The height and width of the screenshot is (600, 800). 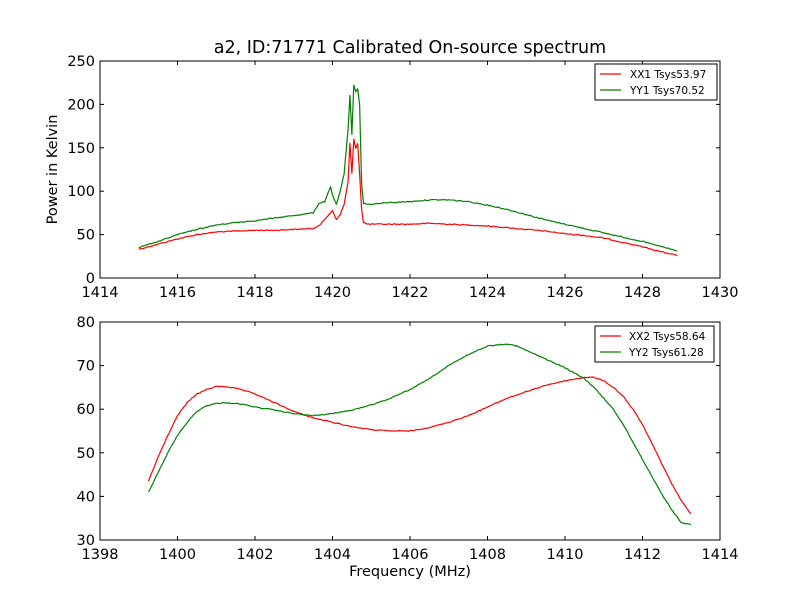 I want to click on top-legend: XX1 Tsys53.97 YY1 Tsys70.52, so click(x=656, y=82).